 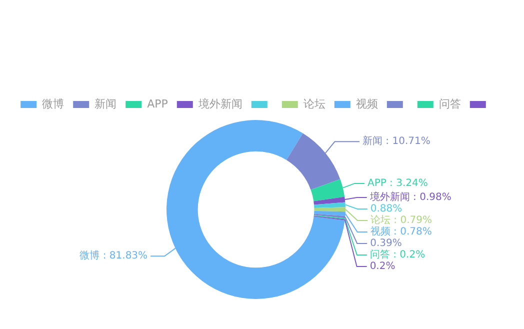 What do you see at coordinates (401, 232) in the screenshot?
I see `data-label: 视频 : 0.78%` at bounding box center [401, 232].